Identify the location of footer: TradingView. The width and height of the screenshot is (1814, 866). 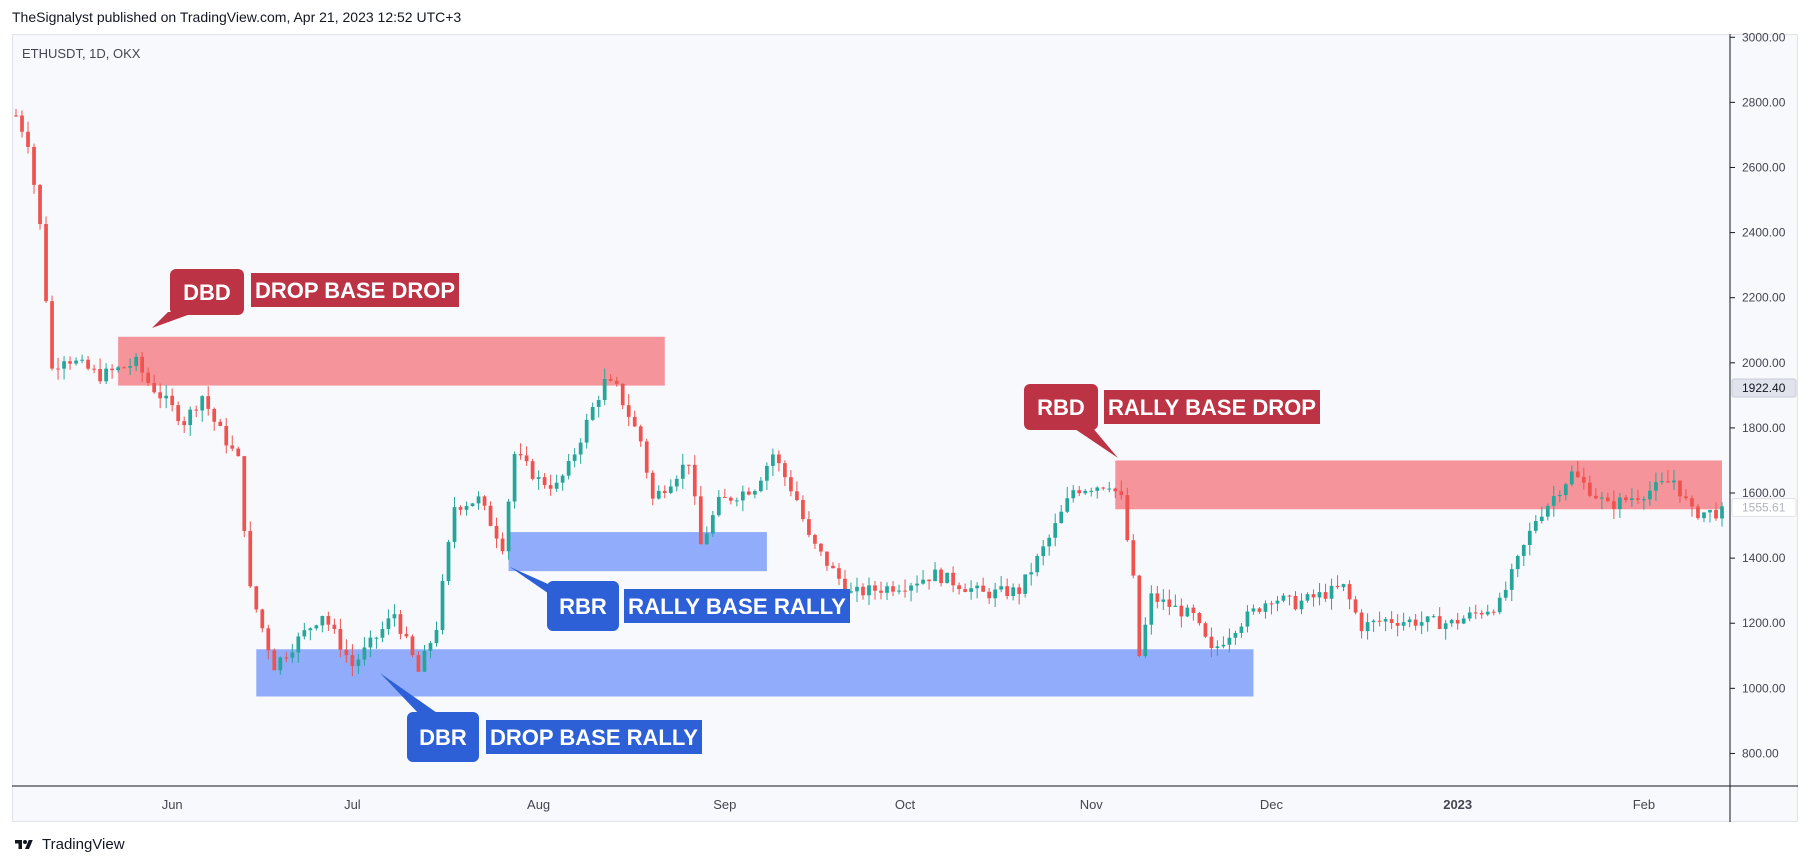
(68, 844).